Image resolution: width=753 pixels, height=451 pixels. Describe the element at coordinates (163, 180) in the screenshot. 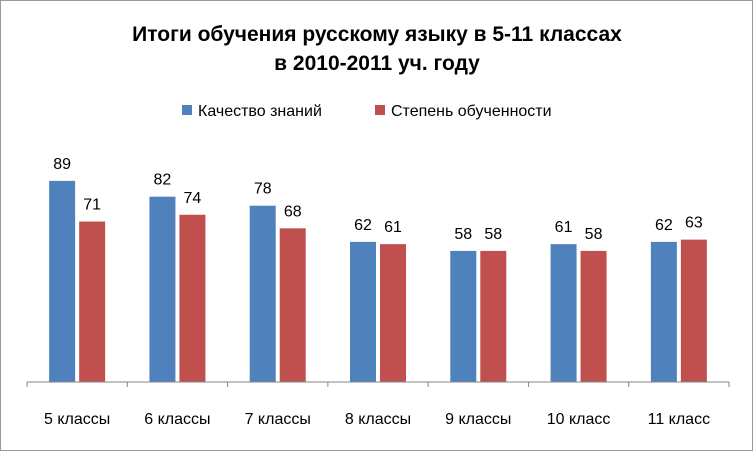

I see `data-label-series-1-2: 82` at that location.